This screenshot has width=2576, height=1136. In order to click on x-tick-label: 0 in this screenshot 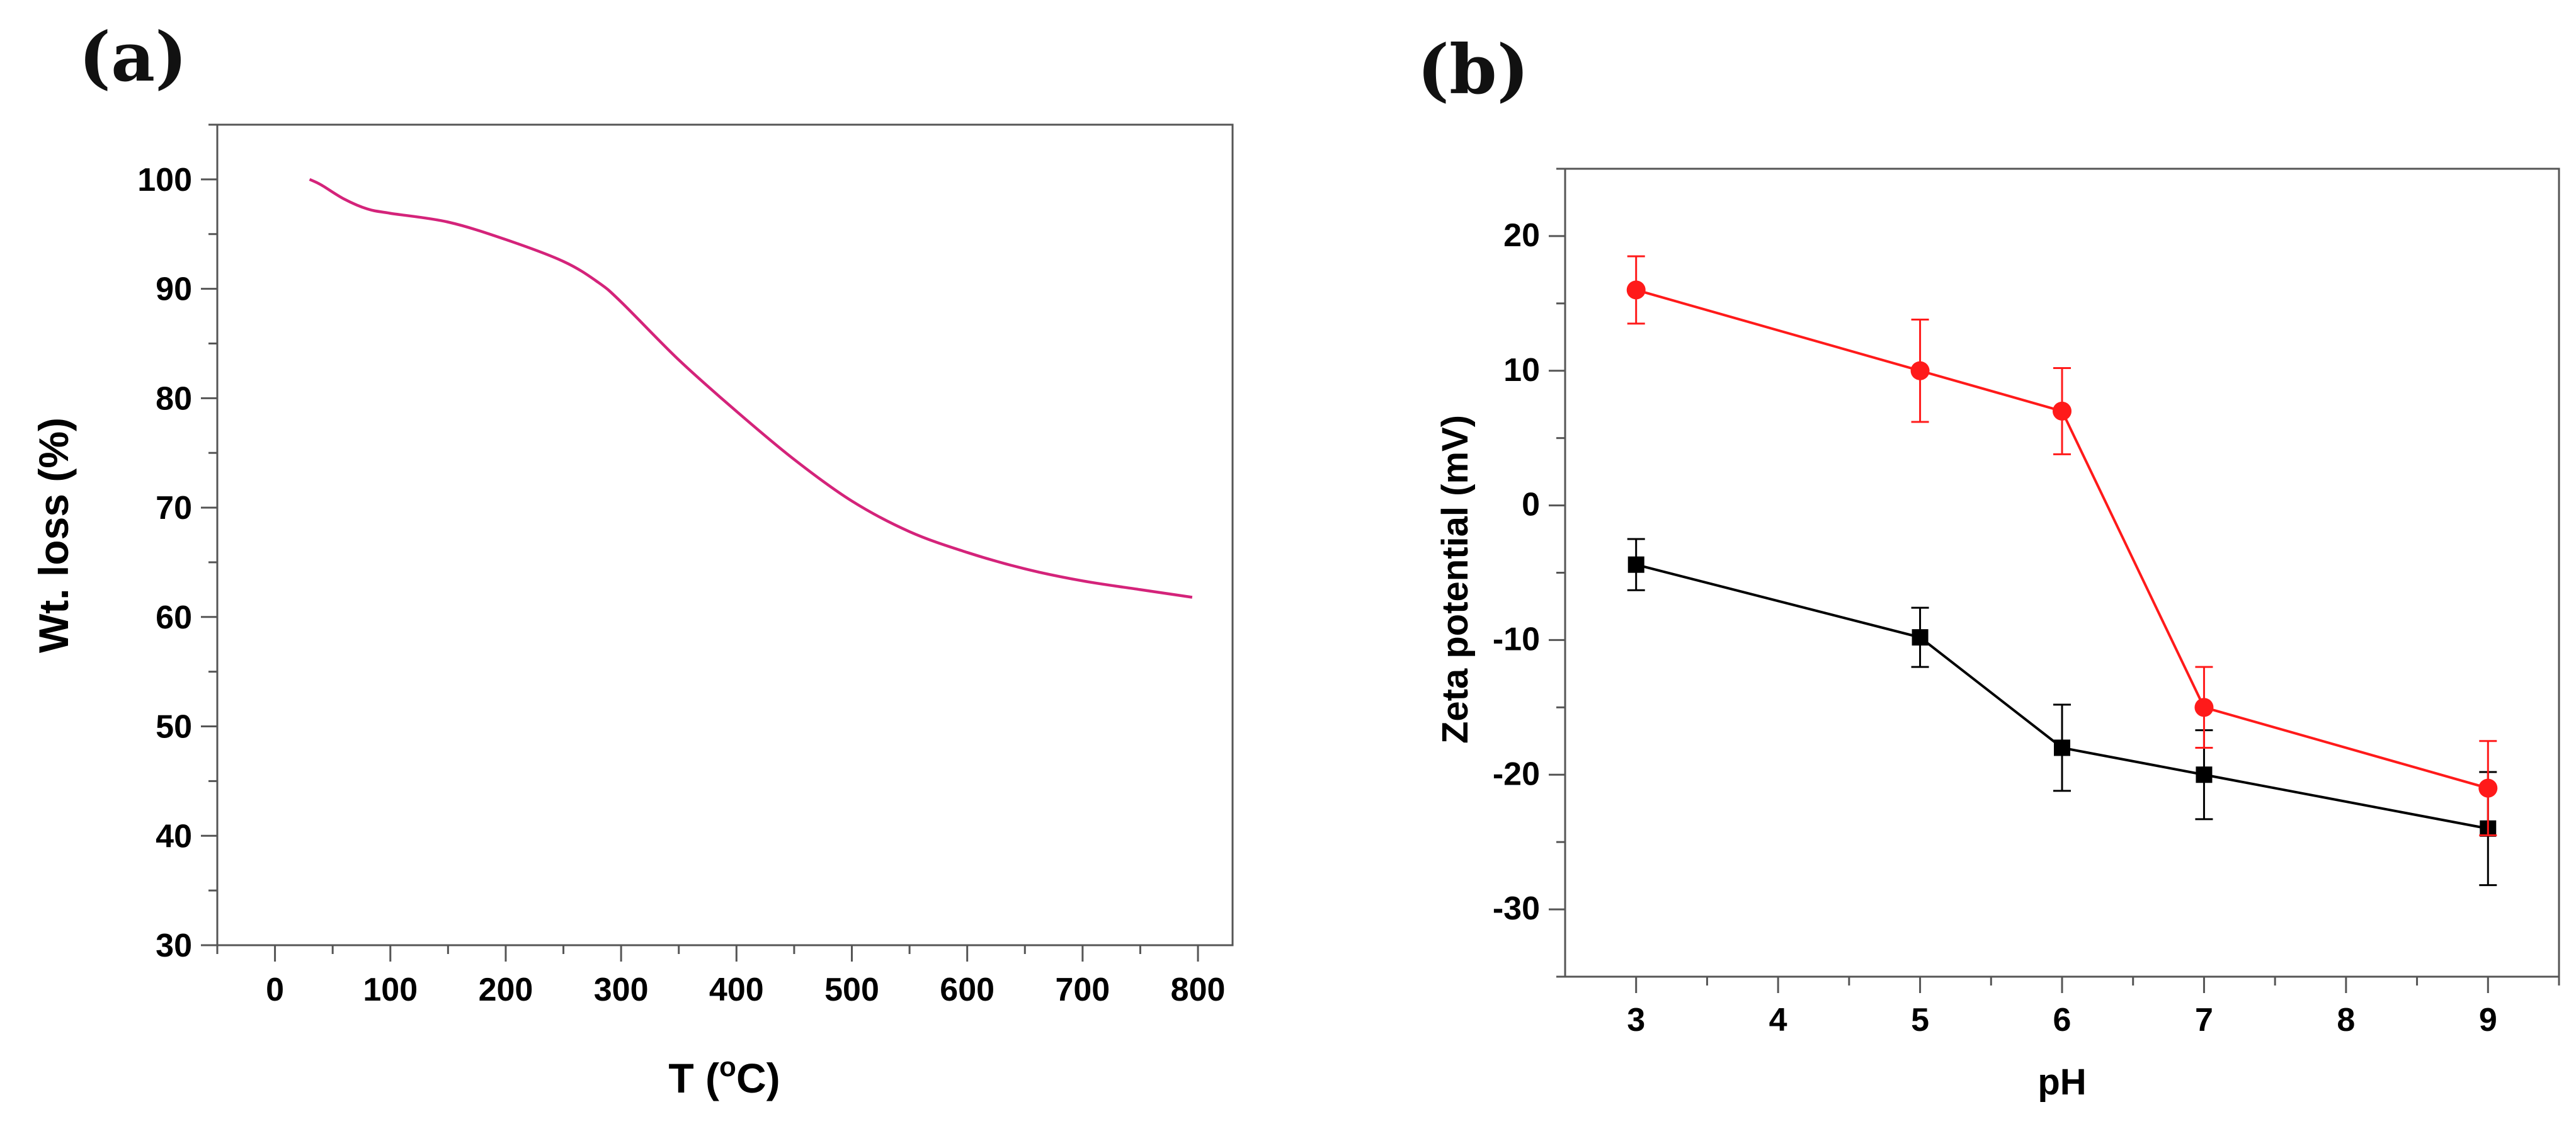, I will do `click(275, 990)`.